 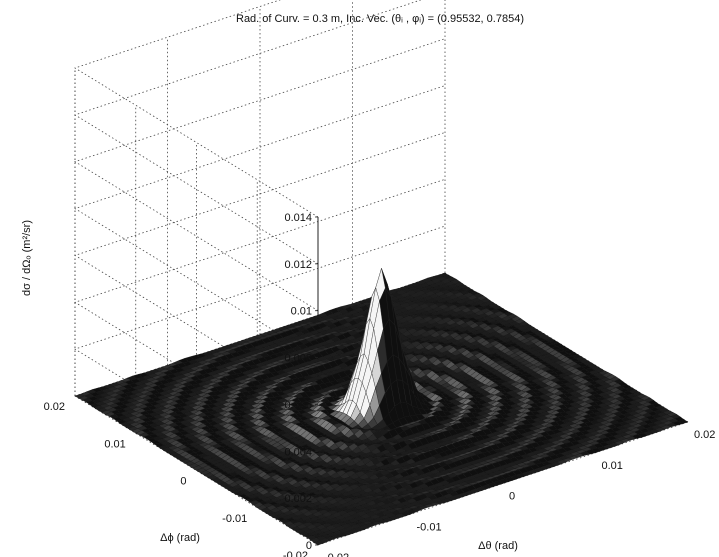 What do you see at coordinates (298, 499) in the screenshot?
I see `z-tick-label: 0.002` at bounding box center [298, 499].